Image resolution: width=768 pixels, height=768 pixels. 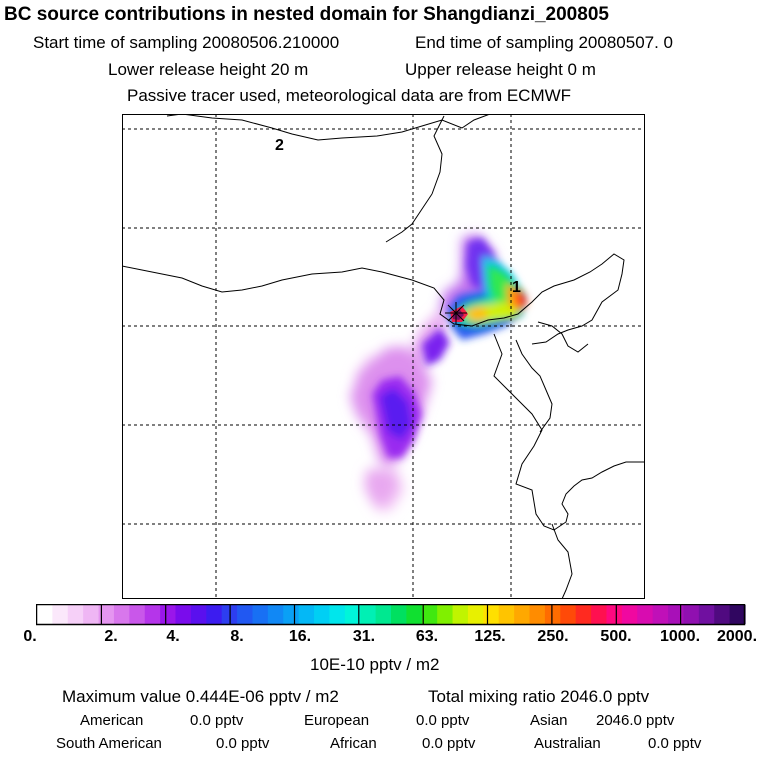 What do you see at coordinates (567, 743) in the screenshot?
I see `region-name: Australian` at bounding box center [567, 743].